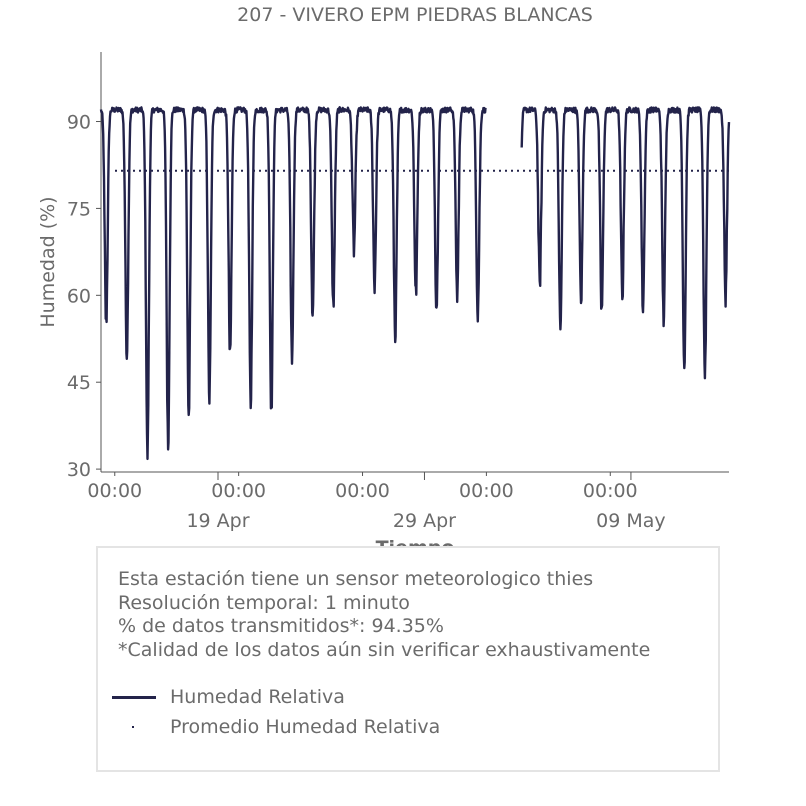 Image resolution: width=806 pixels, height=806 pixels. Describe the element at coordinates (305, 727) in the screenshot. I see `legend-label-promedio: Promedio Humedad Relativa` at that location.